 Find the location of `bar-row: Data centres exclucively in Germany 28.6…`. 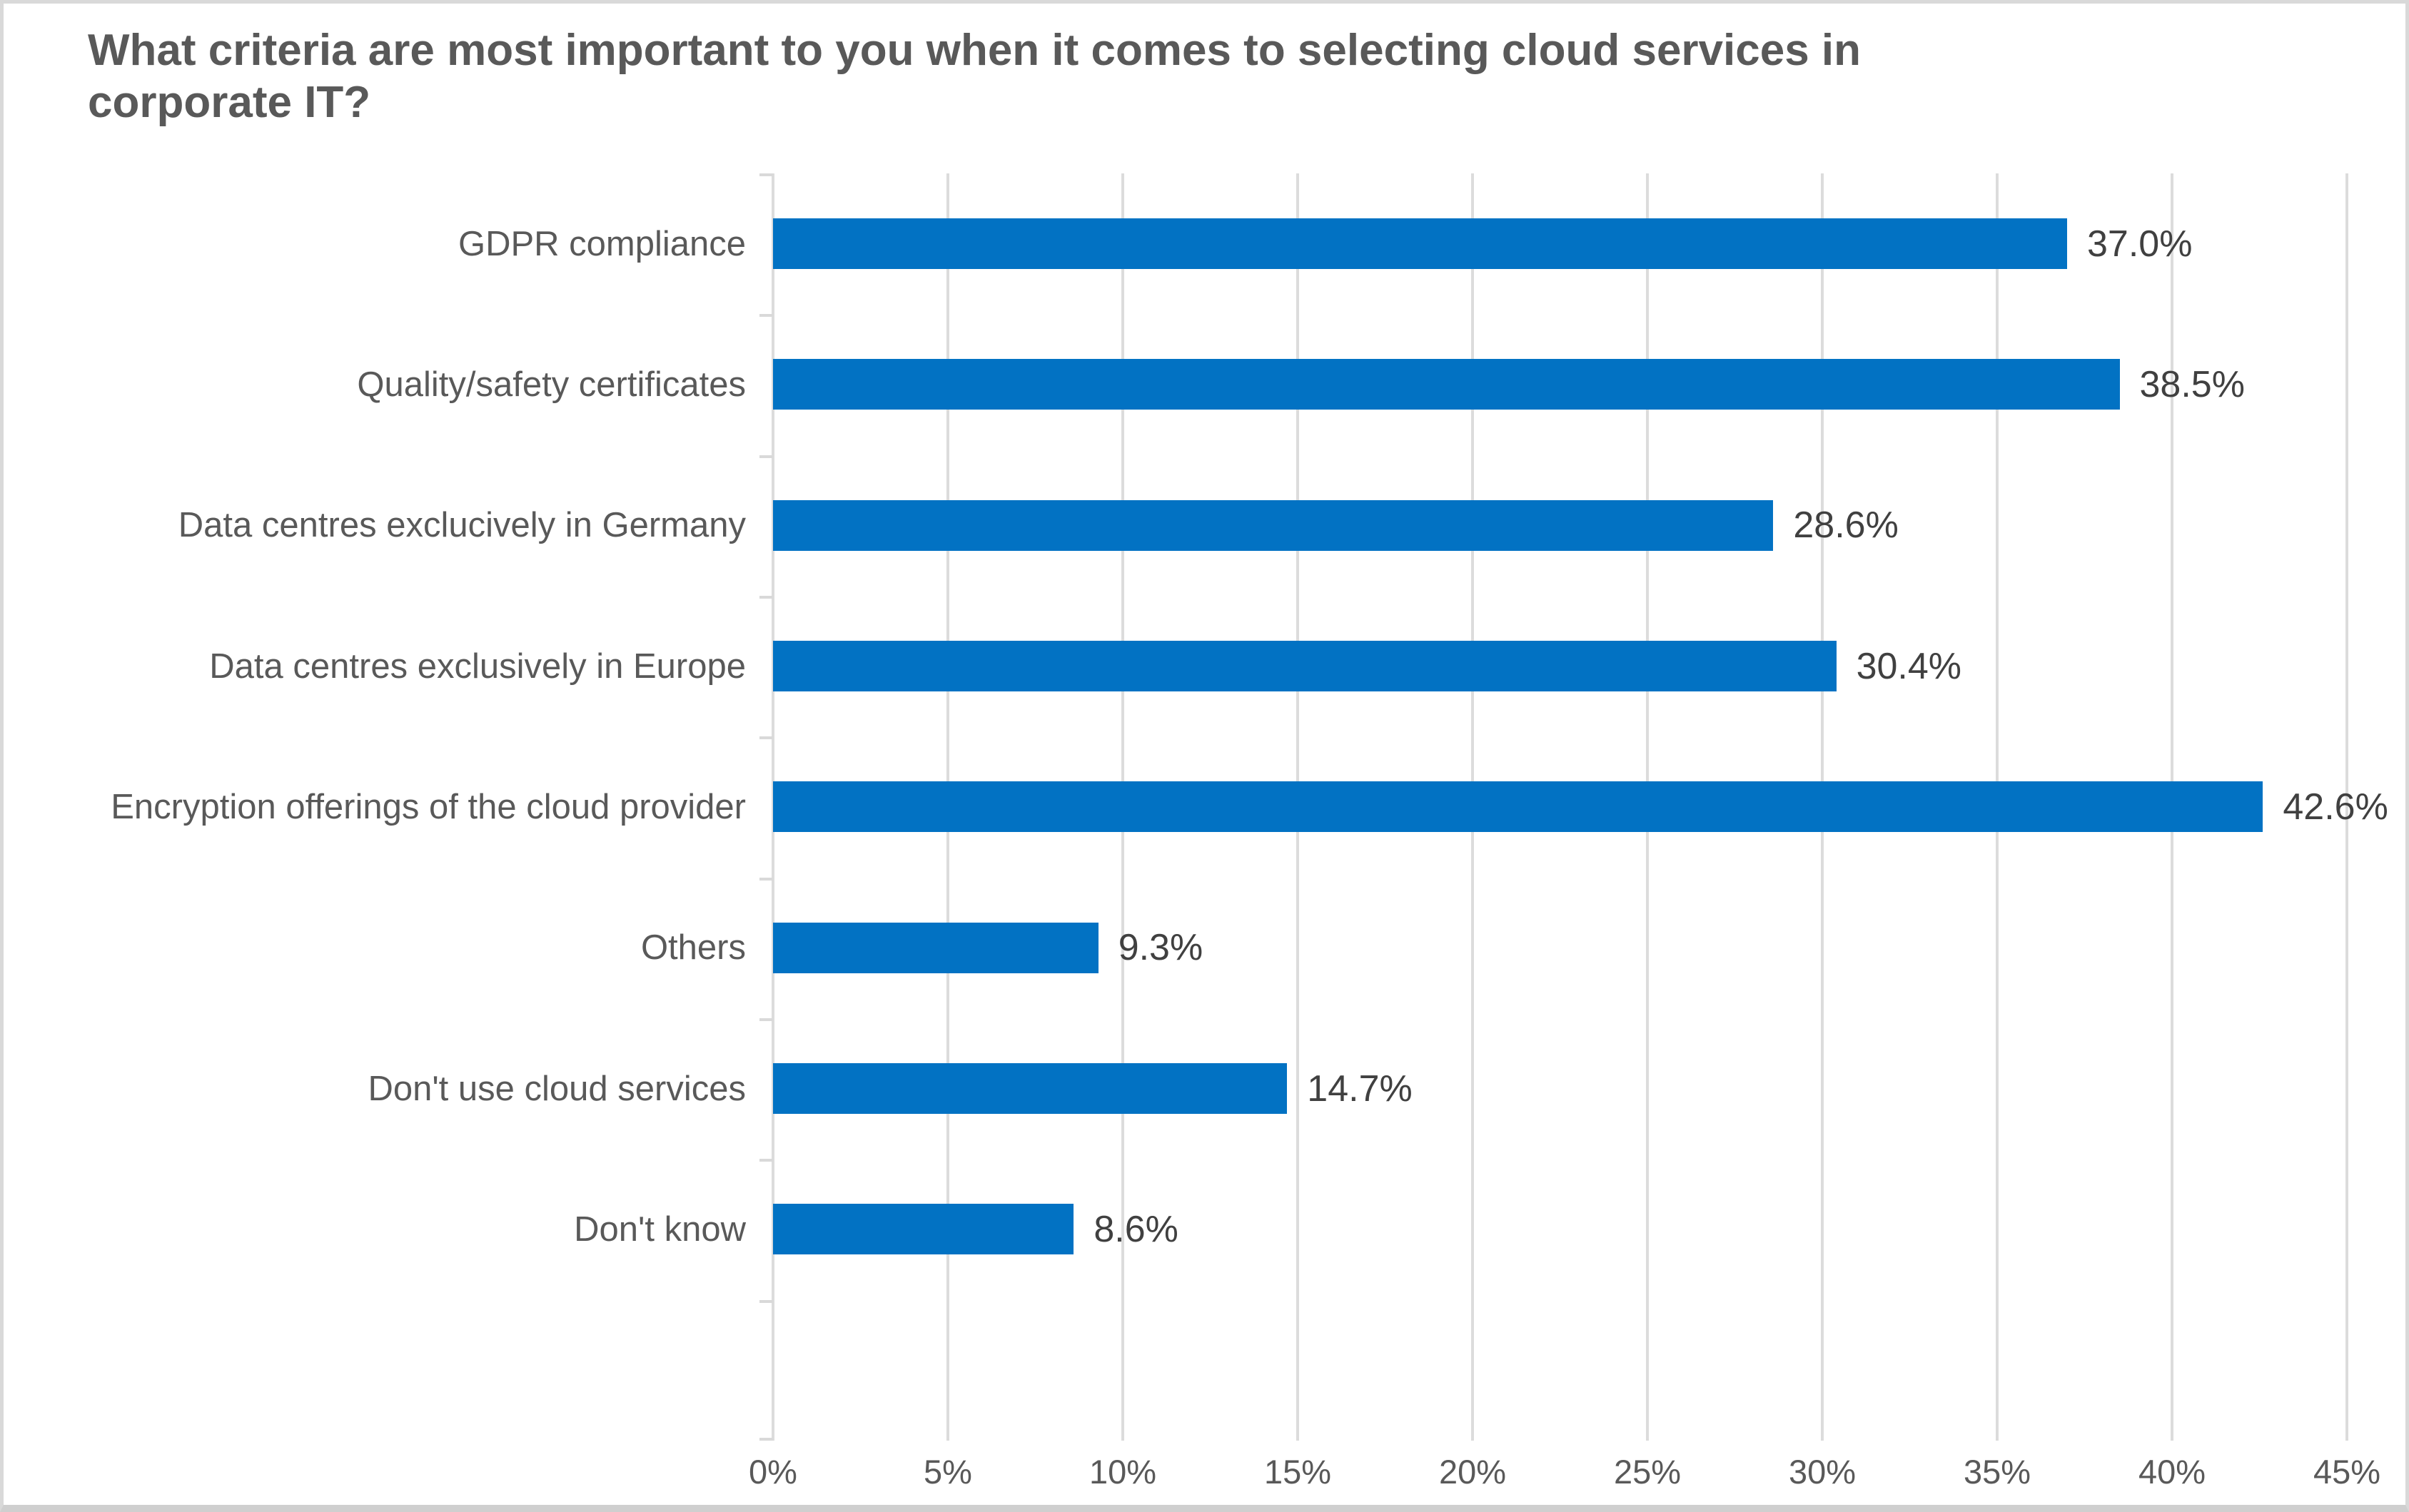

bar-row: Data centres exclucively in Germany 28.6… is located at coordinates (1206, 526).